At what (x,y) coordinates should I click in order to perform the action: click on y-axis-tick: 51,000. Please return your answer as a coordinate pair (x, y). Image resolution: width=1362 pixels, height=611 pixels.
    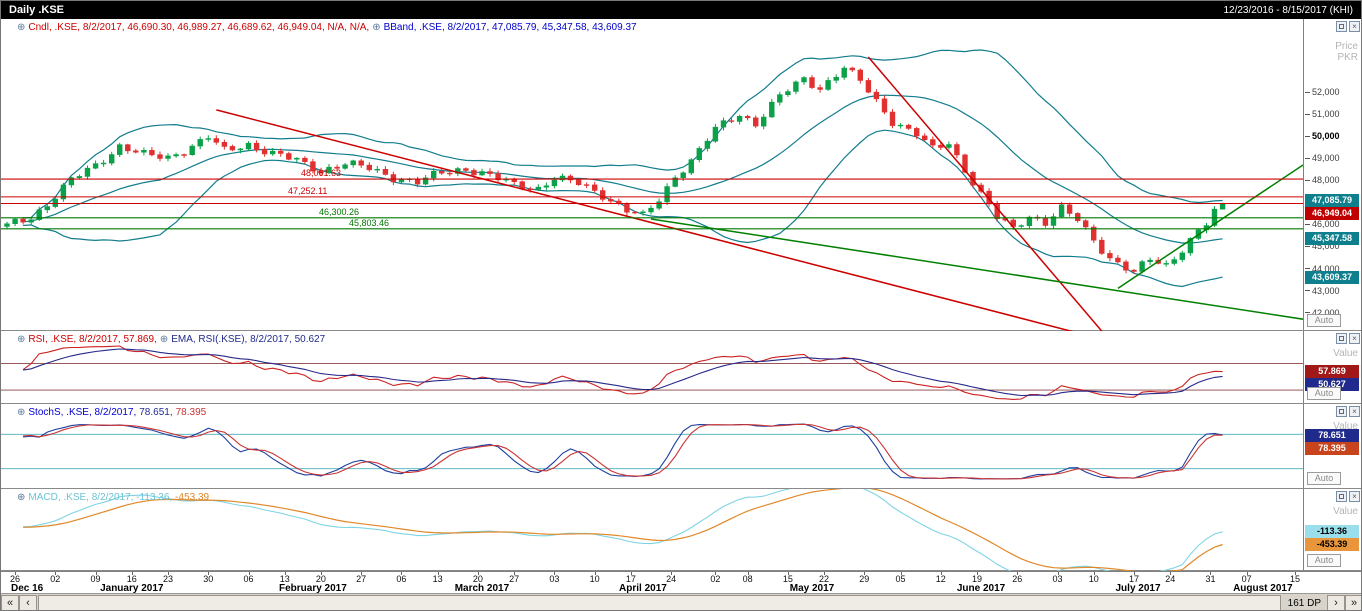
    Looking at the image, I should click on (1322, 114).